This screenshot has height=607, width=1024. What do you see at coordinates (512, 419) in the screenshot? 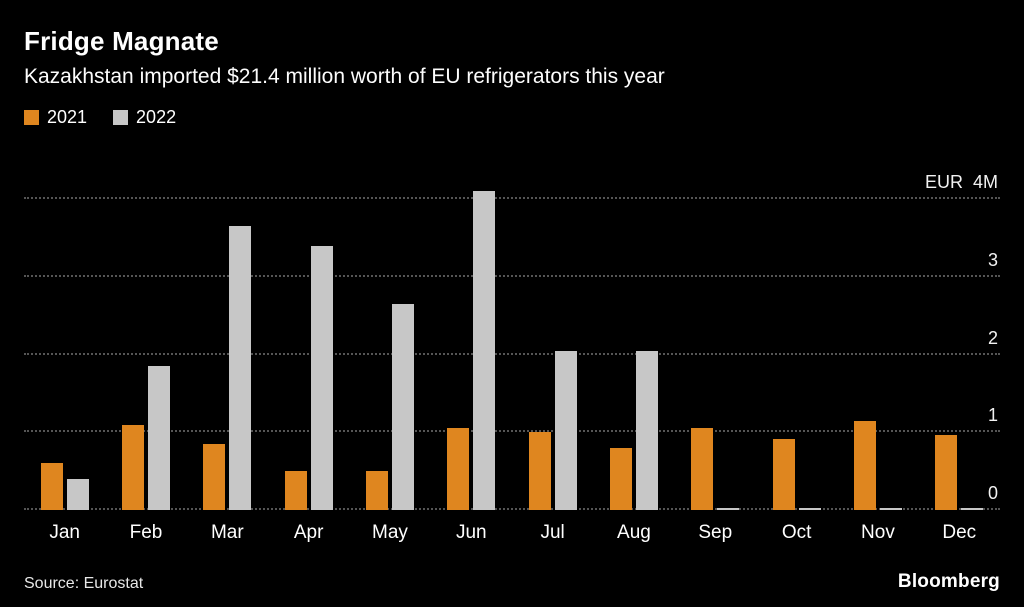
I see `gridline-1: 1` at bounding box center [512, 419].